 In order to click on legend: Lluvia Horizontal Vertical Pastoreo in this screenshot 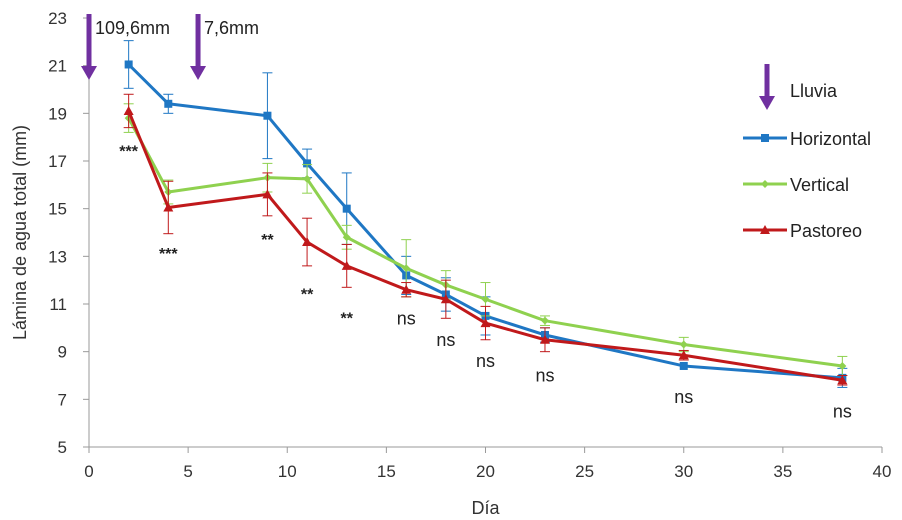, I will do `click(807, 152)`.